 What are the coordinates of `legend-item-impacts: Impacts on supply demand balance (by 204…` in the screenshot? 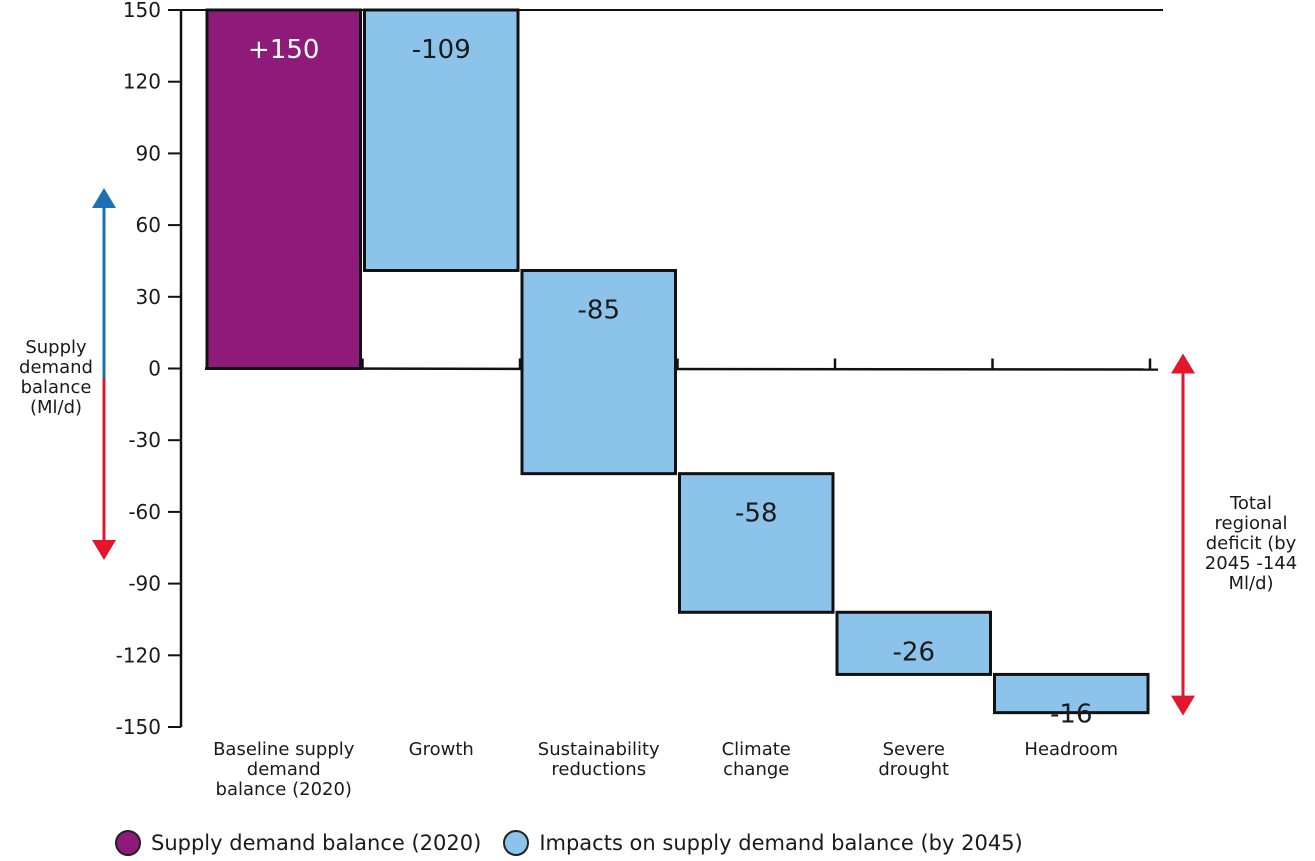 It's located at (763, 843).